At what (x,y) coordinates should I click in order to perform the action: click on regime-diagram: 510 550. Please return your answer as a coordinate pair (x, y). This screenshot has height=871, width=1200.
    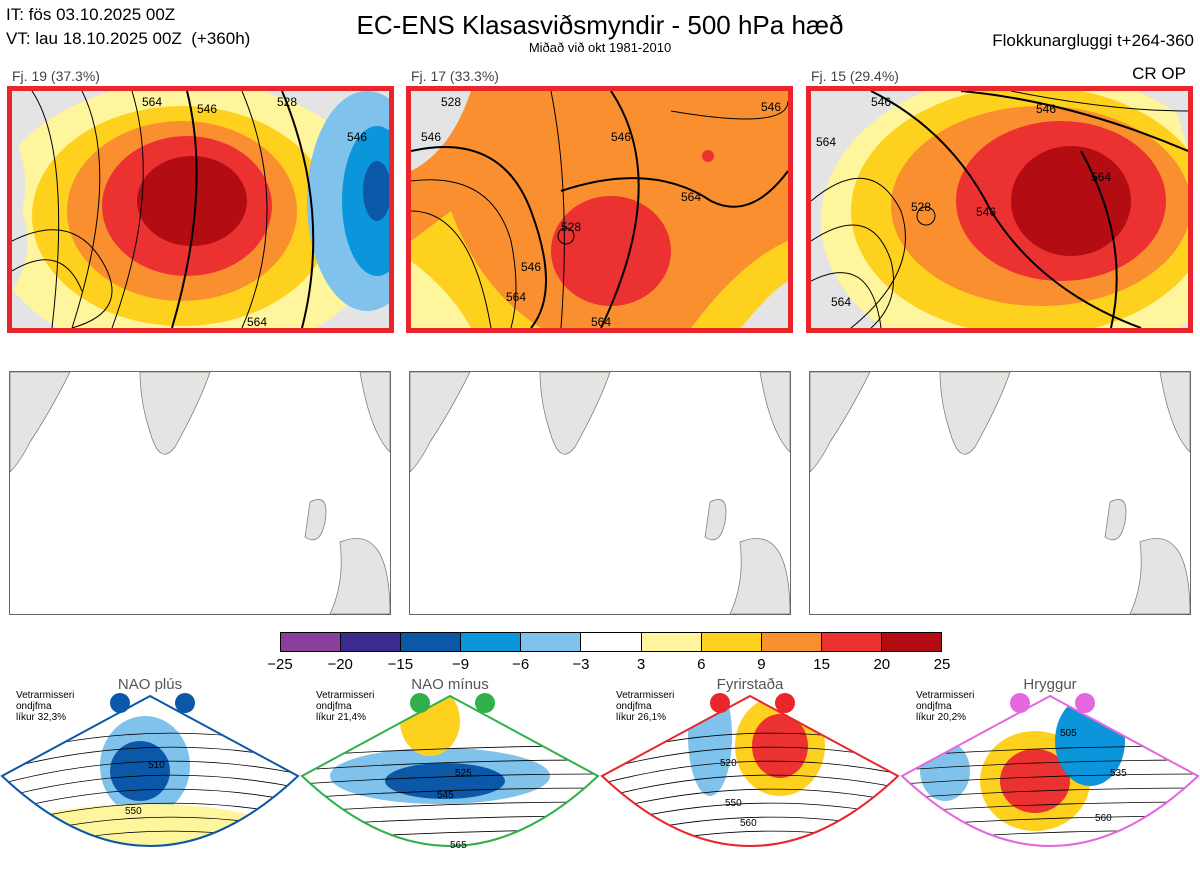
    Looking at the image, I should click on (150, 770).